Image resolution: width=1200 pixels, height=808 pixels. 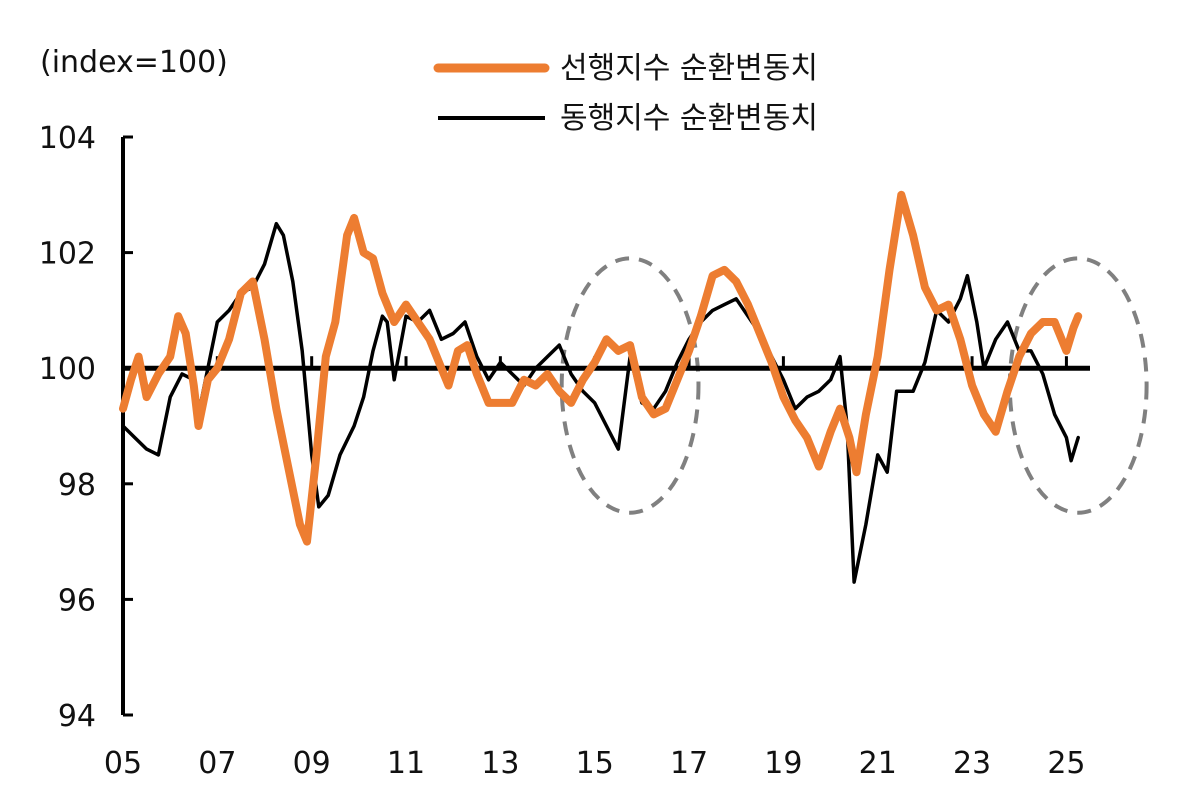 What do you see at coordinates (134, 62) in the screenshot?
I see `y-unit-label: (index=100)` at bounding box center [134, 62].